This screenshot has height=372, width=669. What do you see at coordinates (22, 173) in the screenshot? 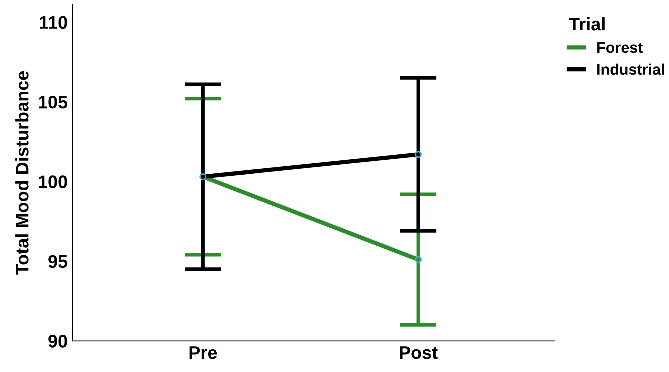
I see `y-axis-title: Total Mood Disturbance` at bounding box center [22, 173].